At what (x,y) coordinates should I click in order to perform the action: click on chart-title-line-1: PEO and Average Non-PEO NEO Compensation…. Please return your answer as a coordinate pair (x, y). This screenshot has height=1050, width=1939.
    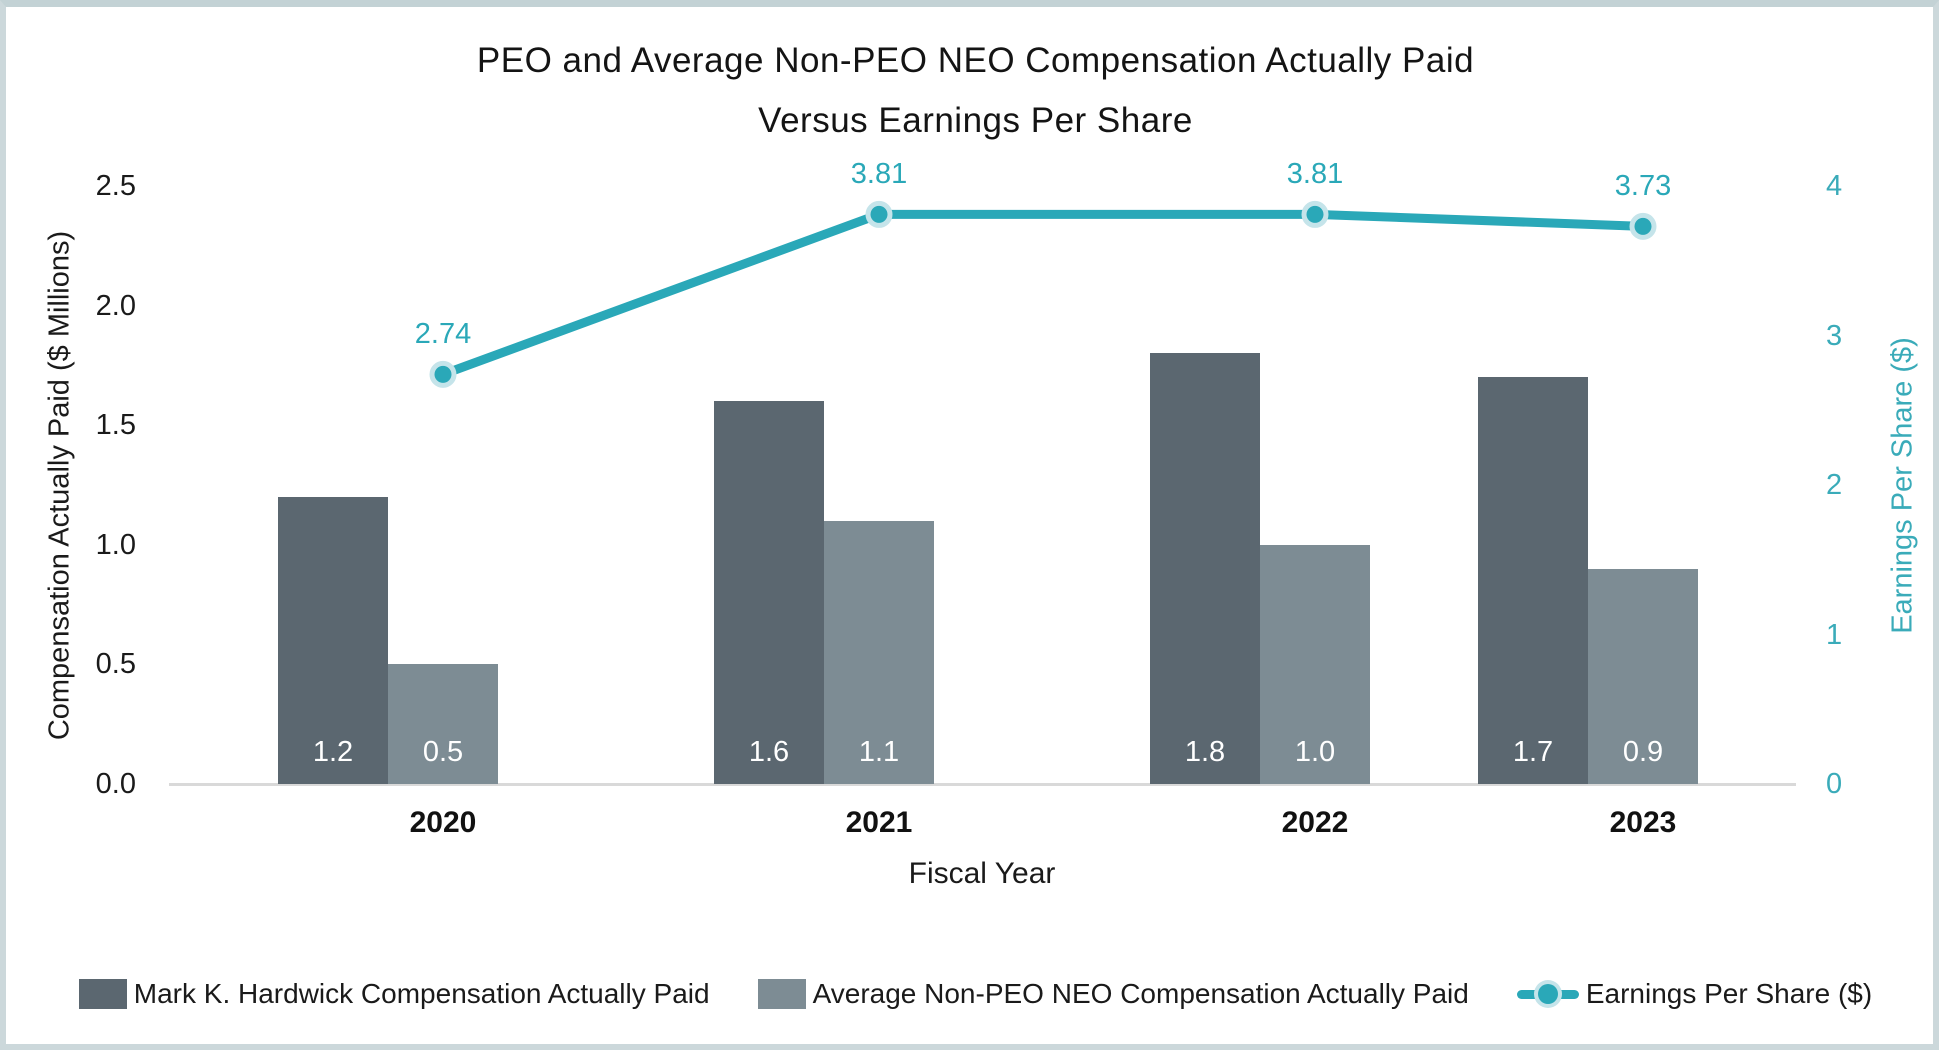
    Looking at the image, I should click on (975, 60).